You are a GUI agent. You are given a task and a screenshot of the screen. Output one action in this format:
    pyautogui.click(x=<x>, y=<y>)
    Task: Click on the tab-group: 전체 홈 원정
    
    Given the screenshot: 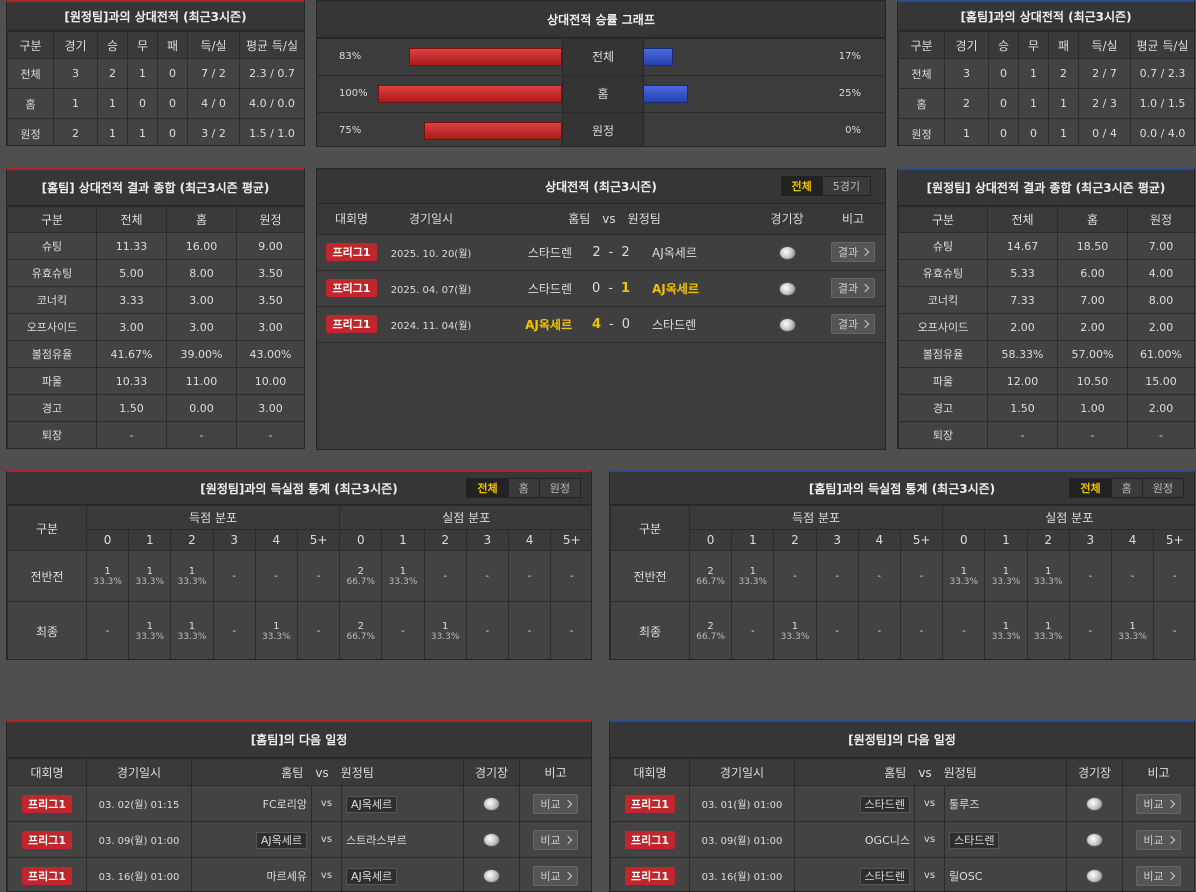 What is the action you would take?
    pyautogui.click(x=523, y=488)
    